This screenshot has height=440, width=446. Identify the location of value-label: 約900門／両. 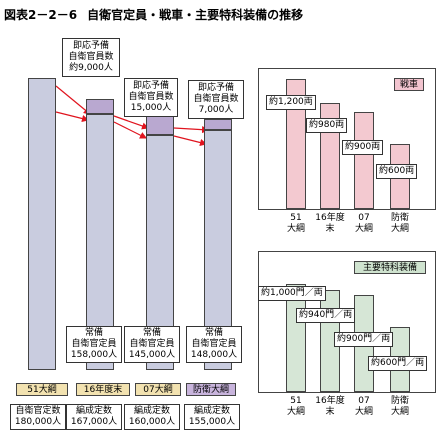
(364, 339).